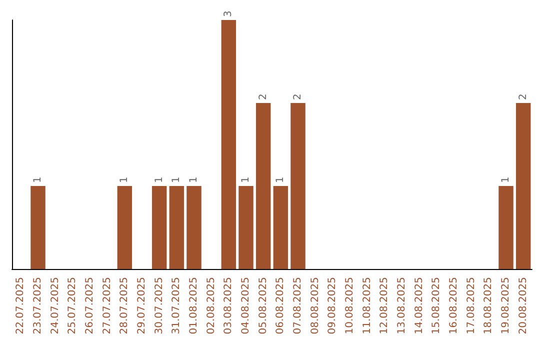  What do you see at coordinates (315, 305) in the screenshot?
I see `x-tick-label: 08.08.2025` at bounding box center [315, 305].